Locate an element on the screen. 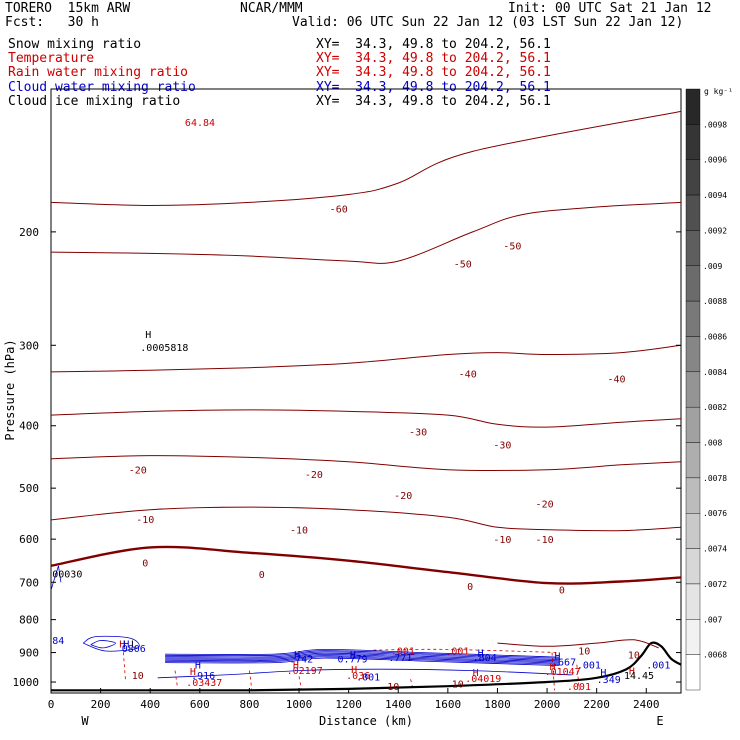 The image size is (740, 740). colorbar-label: .0084 is located at coordinates (715, 372).